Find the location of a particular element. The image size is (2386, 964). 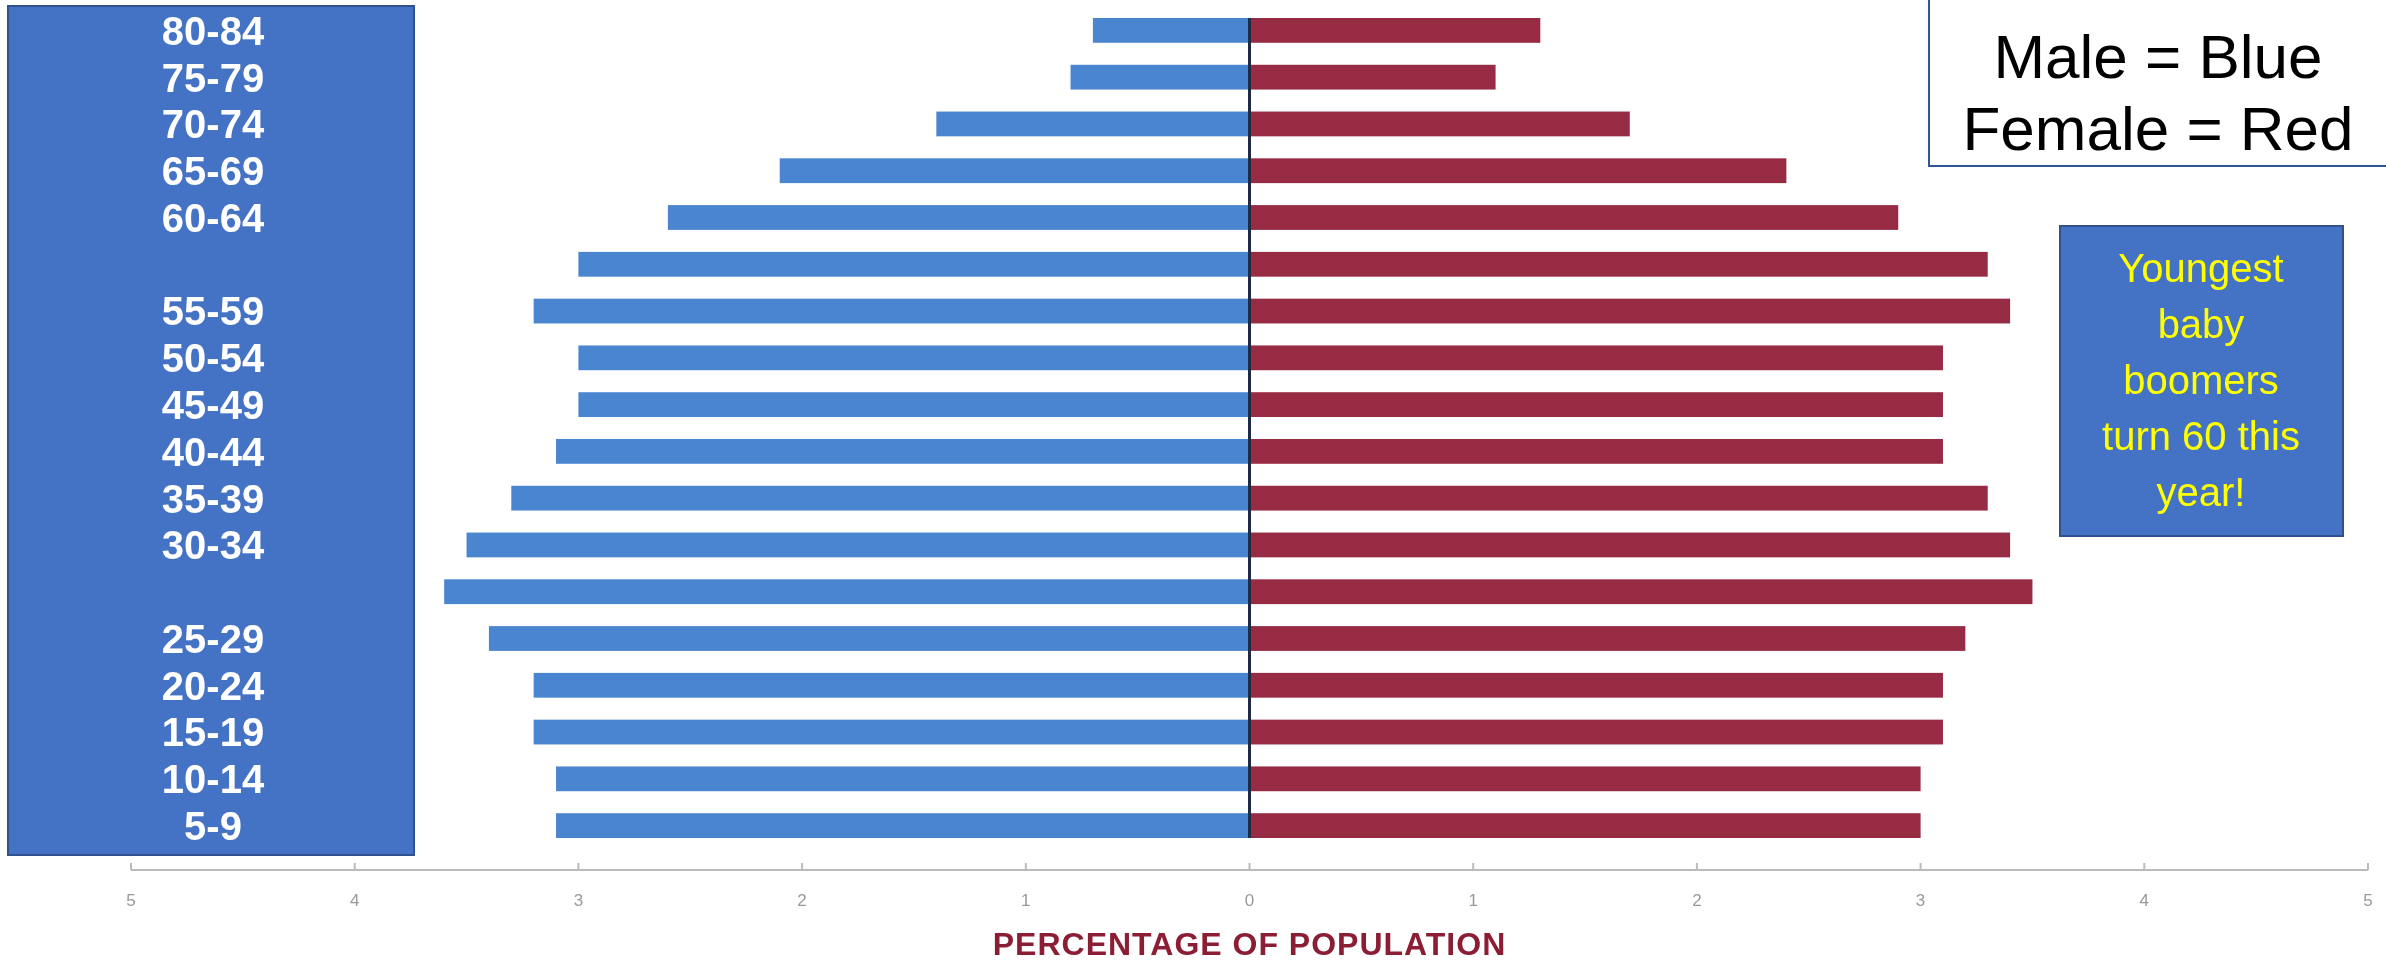

y-tick-label: 50-54 is located at coordinates (213, 358).